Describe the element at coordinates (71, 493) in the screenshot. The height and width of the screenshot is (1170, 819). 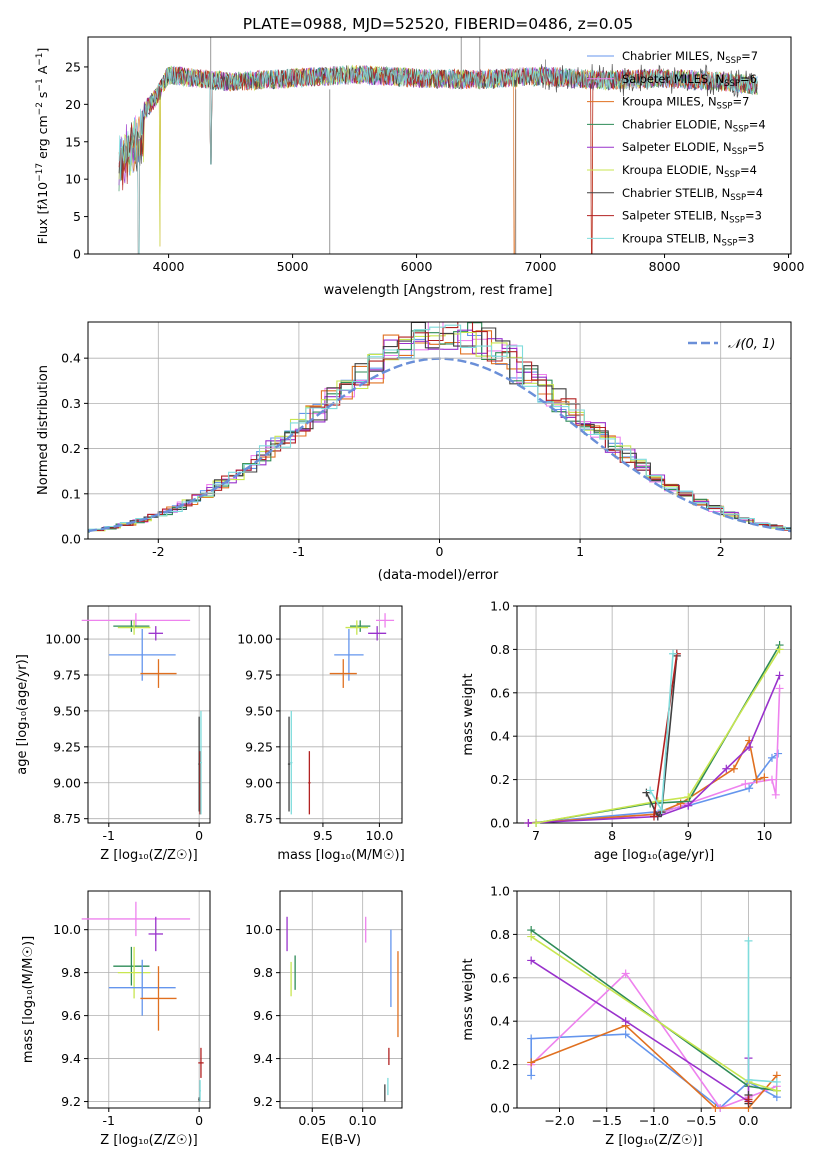
I see `y-tick-label: 0.1` at that location.